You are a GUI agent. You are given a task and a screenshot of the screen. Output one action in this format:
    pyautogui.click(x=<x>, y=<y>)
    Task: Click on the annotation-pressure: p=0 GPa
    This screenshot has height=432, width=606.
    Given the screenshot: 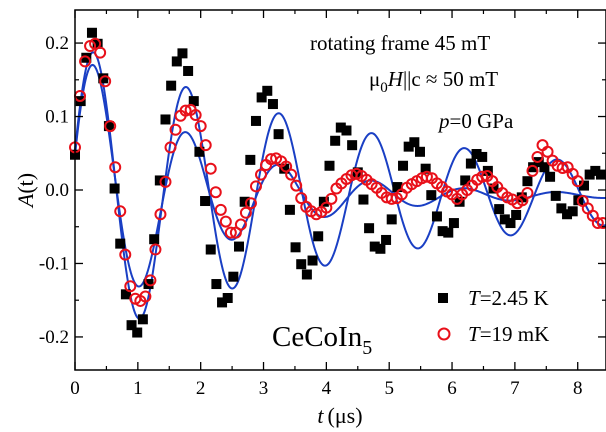 What is the action you would take?
    pyautogui.click(x=475, y=121)
    